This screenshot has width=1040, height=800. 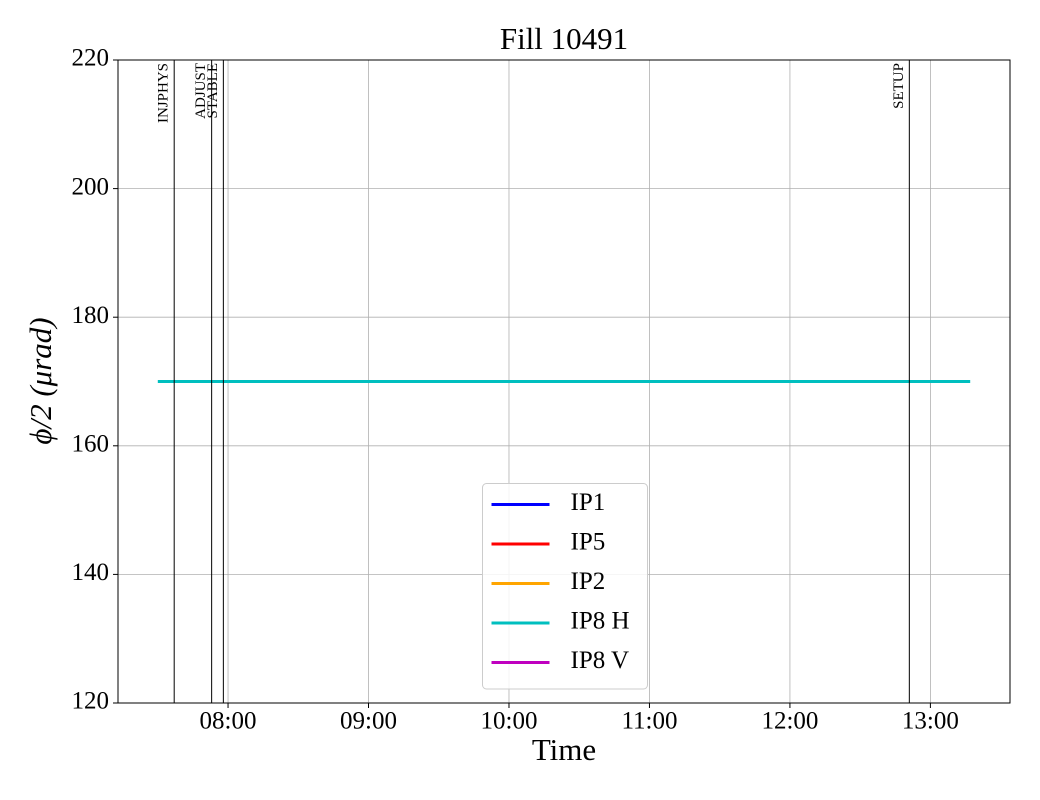 I want to click on y-tick-label: 140, so click(x=91, y=572).